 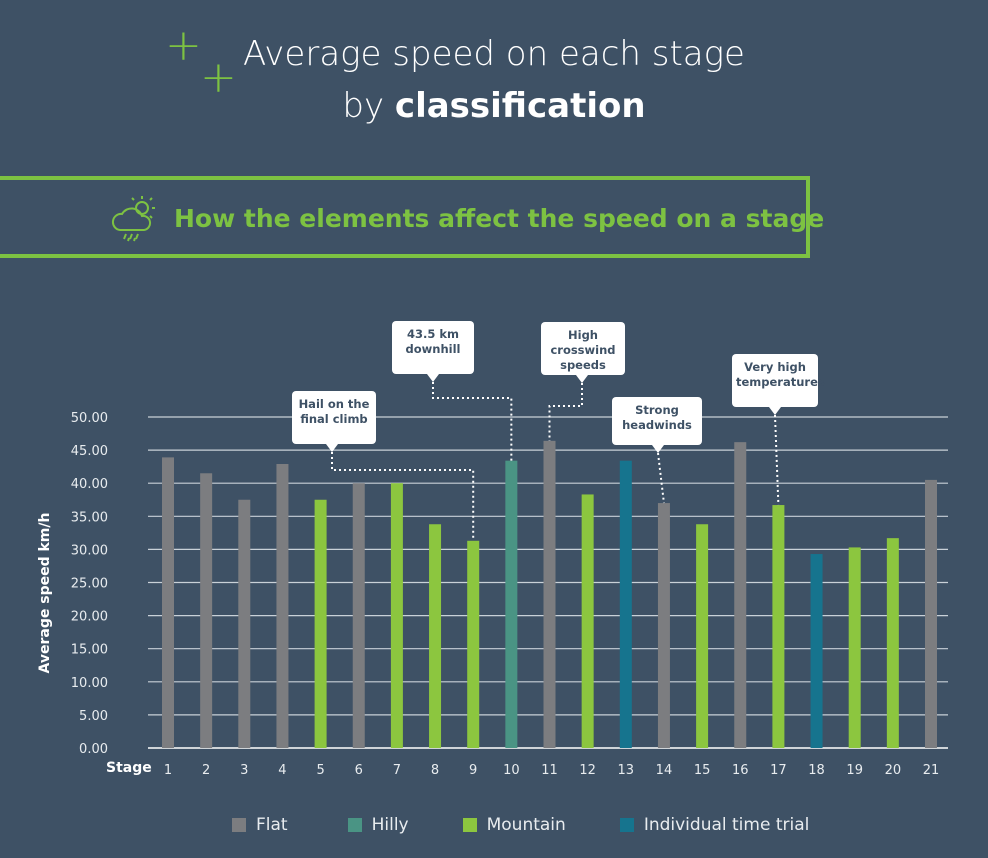 I want to click on y-tick-label: 15.00, so click(x=89, y=650).